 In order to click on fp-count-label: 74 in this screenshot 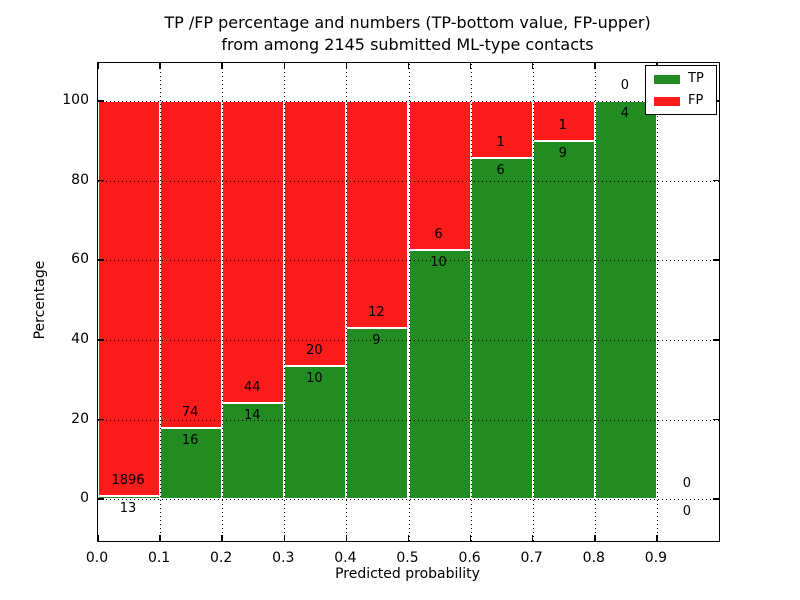, I will do `click(190, 413)`.